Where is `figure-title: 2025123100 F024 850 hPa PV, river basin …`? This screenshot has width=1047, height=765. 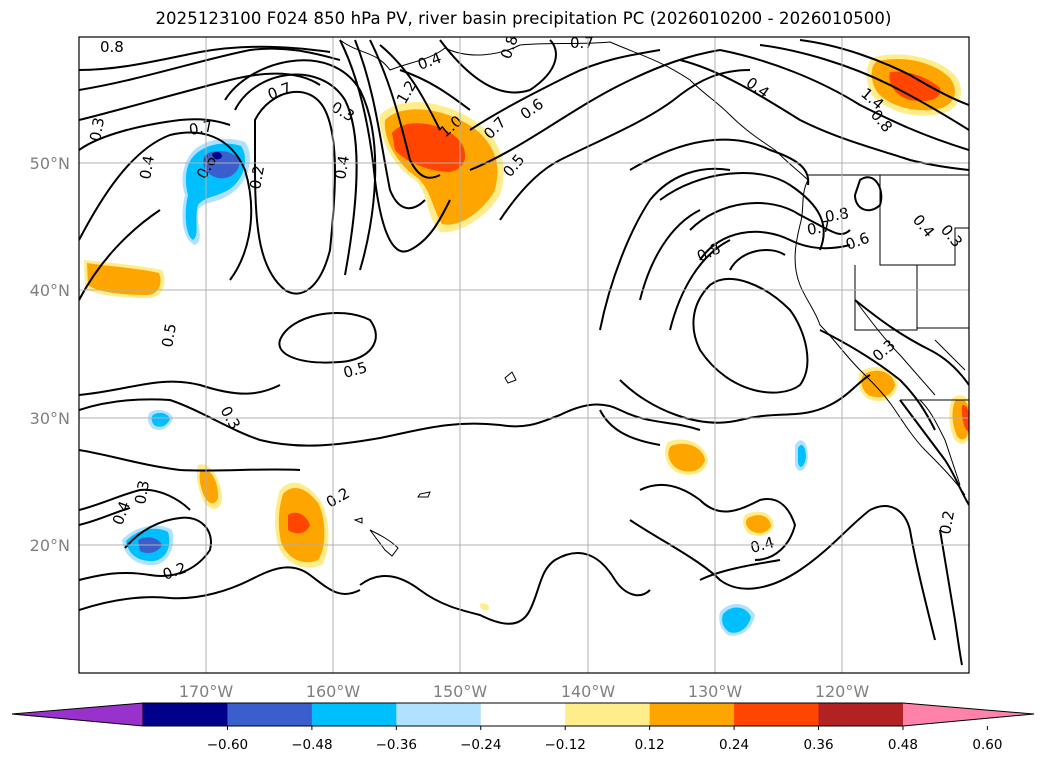
figure-title: 2025123100 F024 850 hPa PV, river basin … is located at coordinates (523, 18).